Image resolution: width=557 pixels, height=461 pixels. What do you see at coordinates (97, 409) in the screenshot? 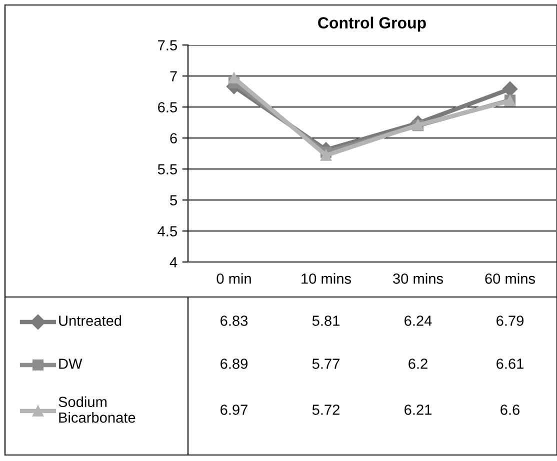
I see `legend-label: Sodium Bicarbonate` at bounding box center [97, 409].